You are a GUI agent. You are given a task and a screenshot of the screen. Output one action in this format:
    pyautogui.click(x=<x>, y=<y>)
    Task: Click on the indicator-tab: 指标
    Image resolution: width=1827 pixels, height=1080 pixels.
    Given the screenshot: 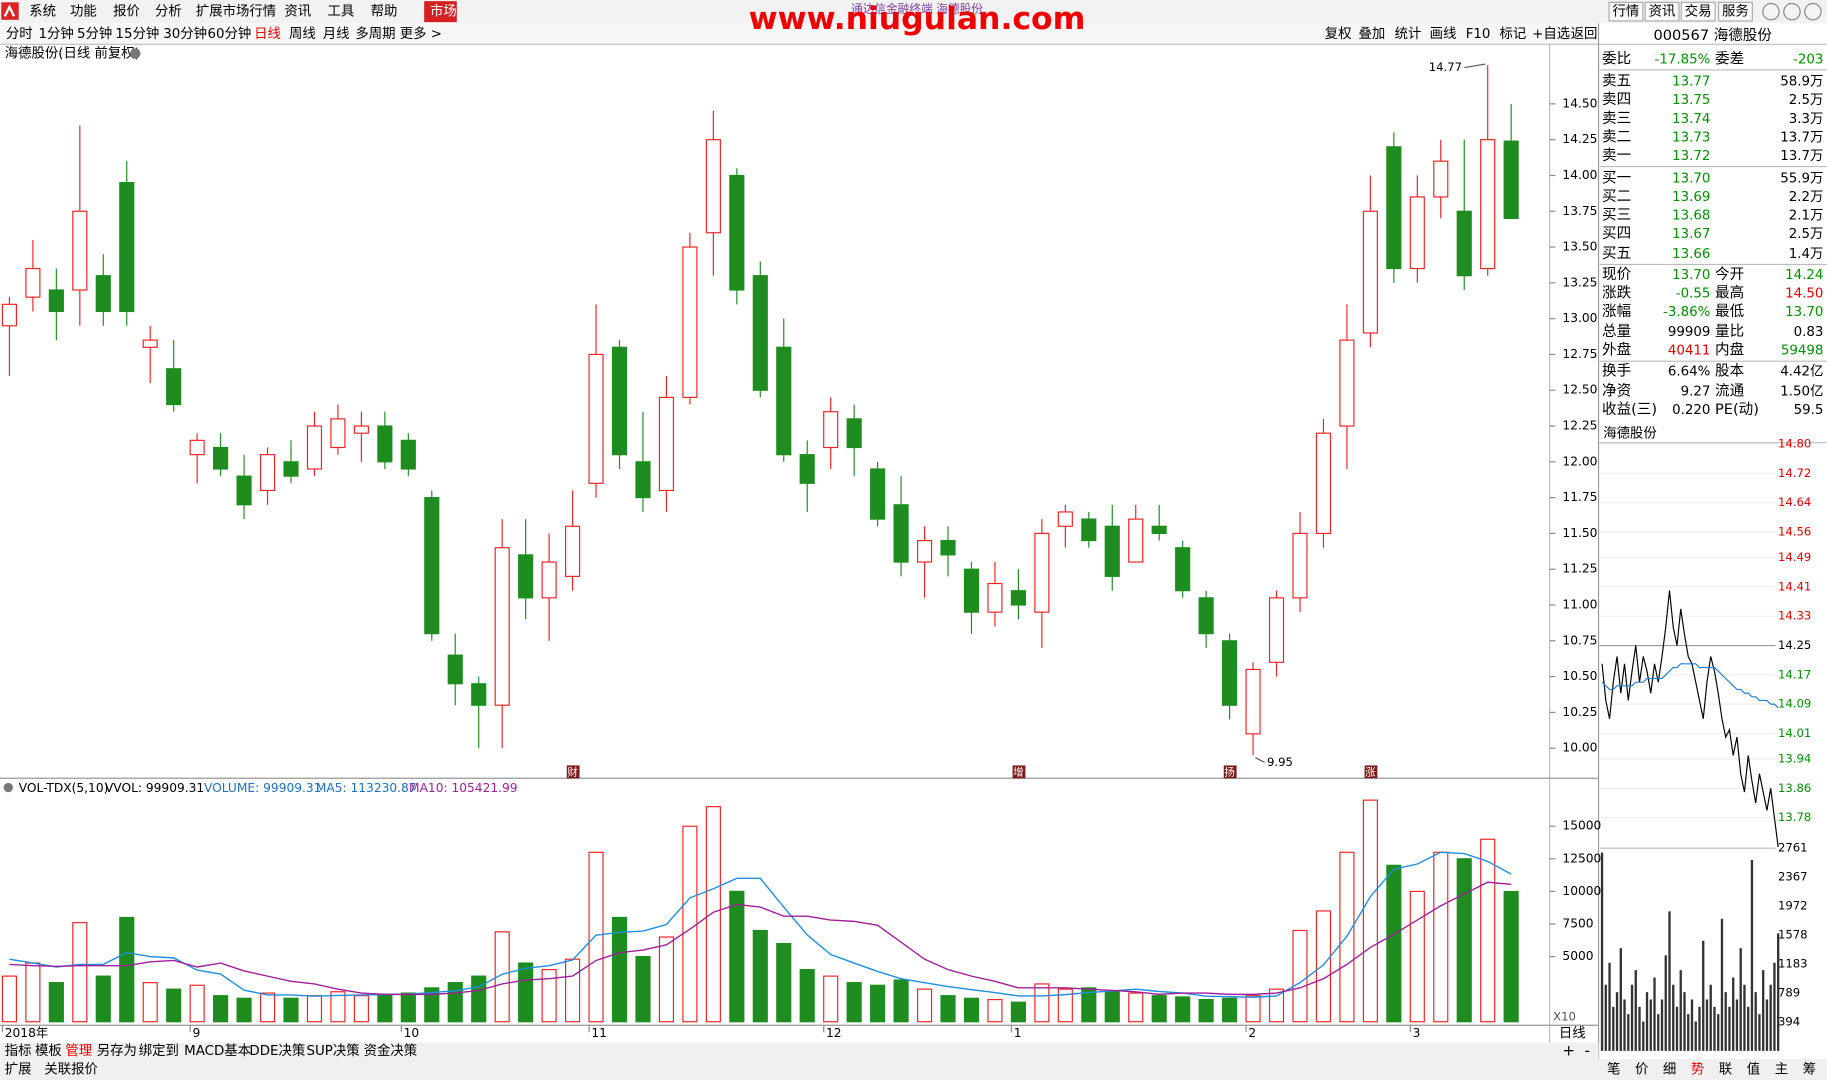 What is the action you would take?
    pyautogui.click(x=18, y=1051)
    